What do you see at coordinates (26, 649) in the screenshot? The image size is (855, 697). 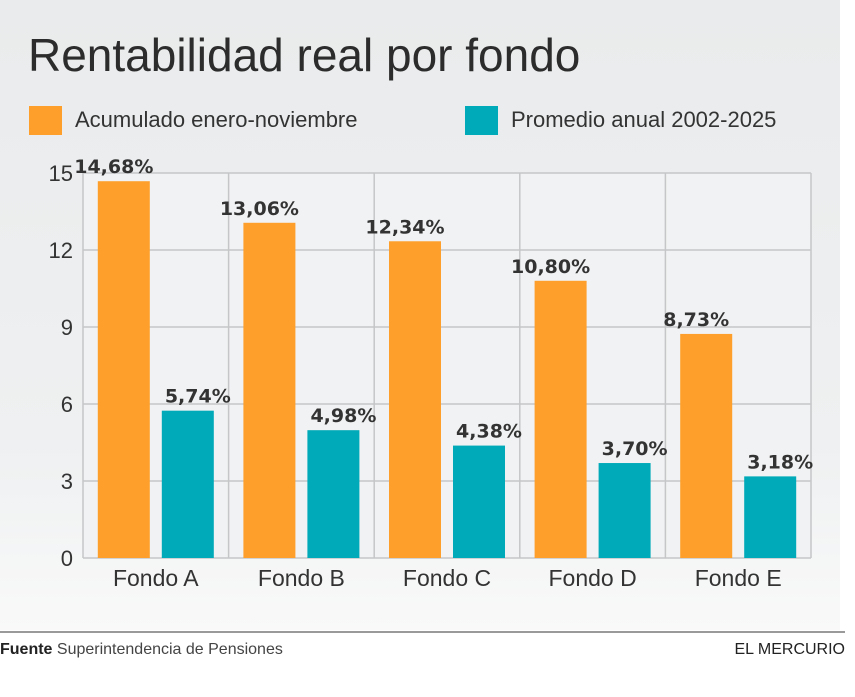 I see `source-label: Fuente` at bounding box center [26, 649].